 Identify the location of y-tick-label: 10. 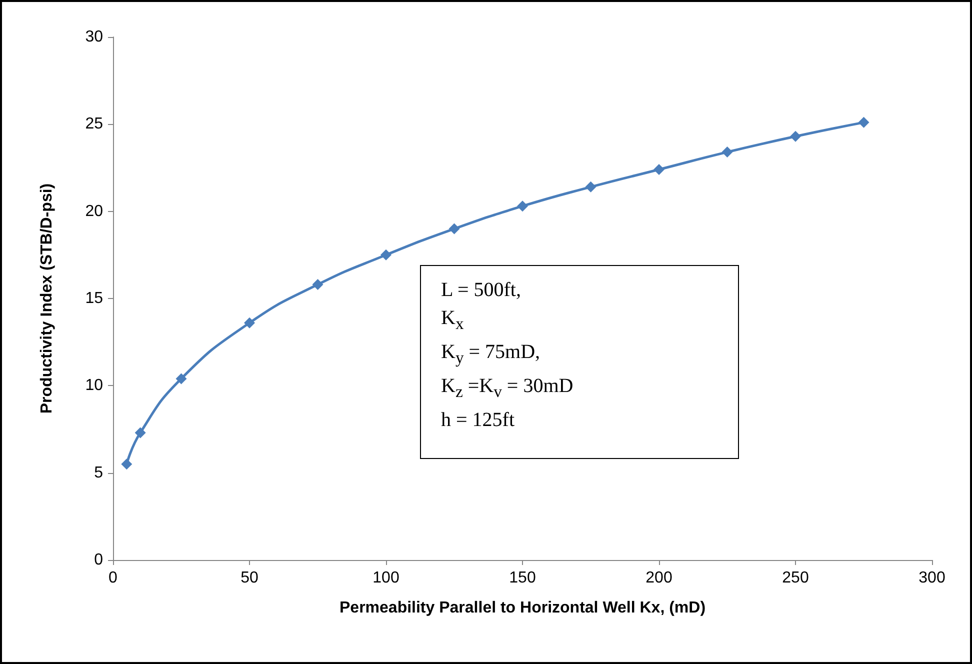
(94, 385).